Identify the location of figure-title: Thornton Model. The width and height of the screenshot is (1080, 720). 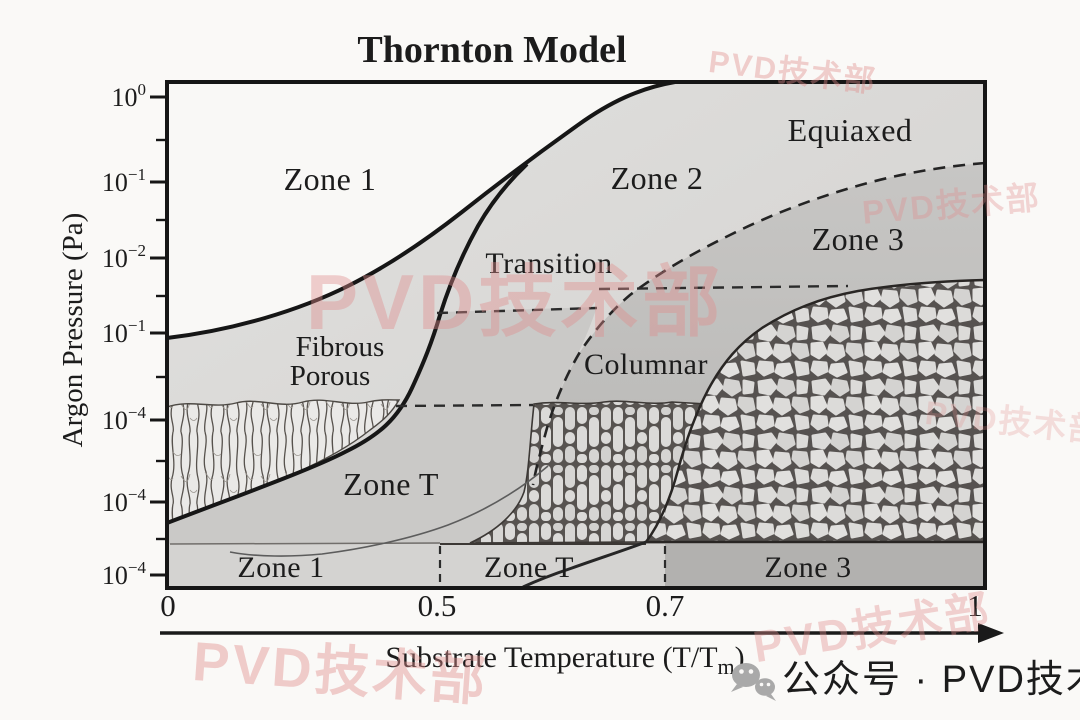
(491, 50).